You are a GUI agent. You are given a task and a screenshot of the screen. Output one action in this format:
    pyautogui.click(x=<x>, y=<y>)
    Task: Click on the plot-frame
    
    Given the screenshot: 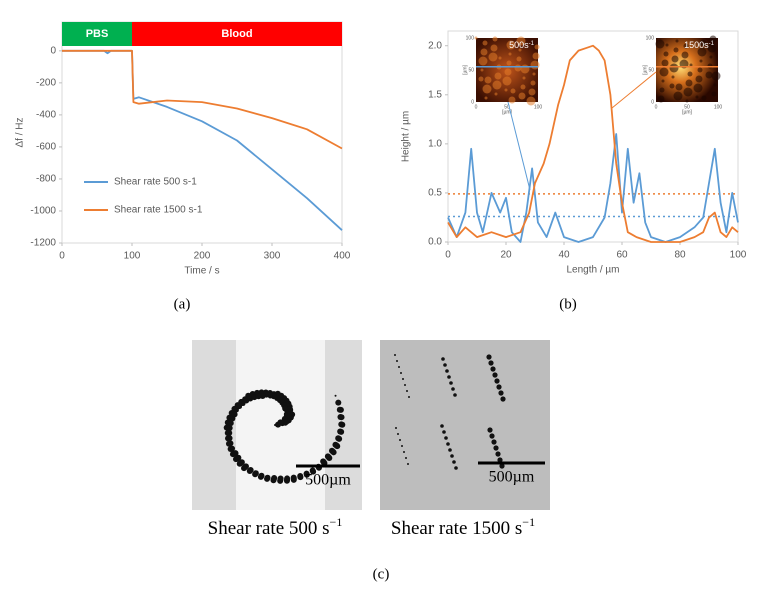 What is the action you would take?
    pyautogui.click(x=593, y=136)
    